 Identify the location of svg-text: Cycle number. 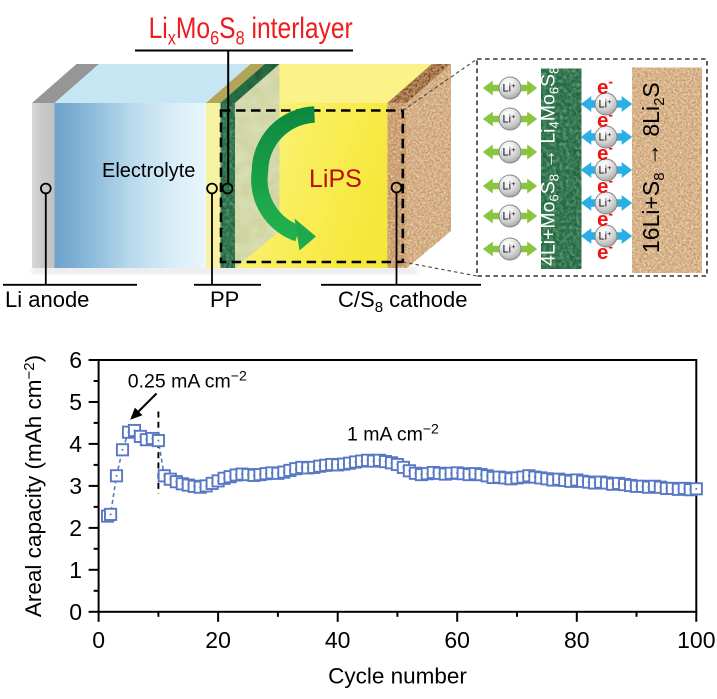
(397, 676).